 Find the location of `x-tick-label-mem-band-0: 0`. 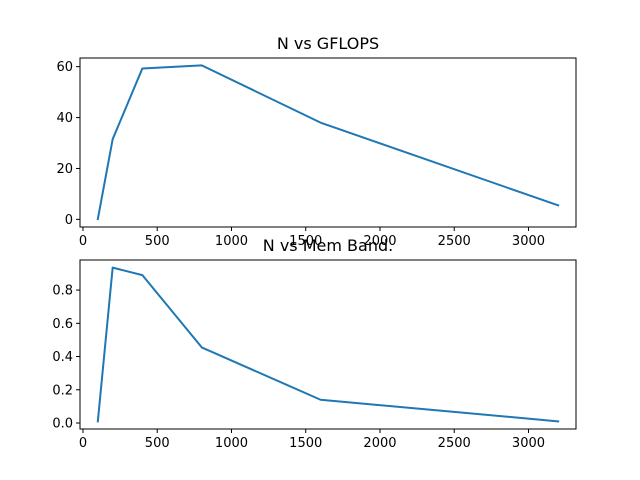

x-tick-label-mem-band-0: 0 is located at coordinates (83, 443).